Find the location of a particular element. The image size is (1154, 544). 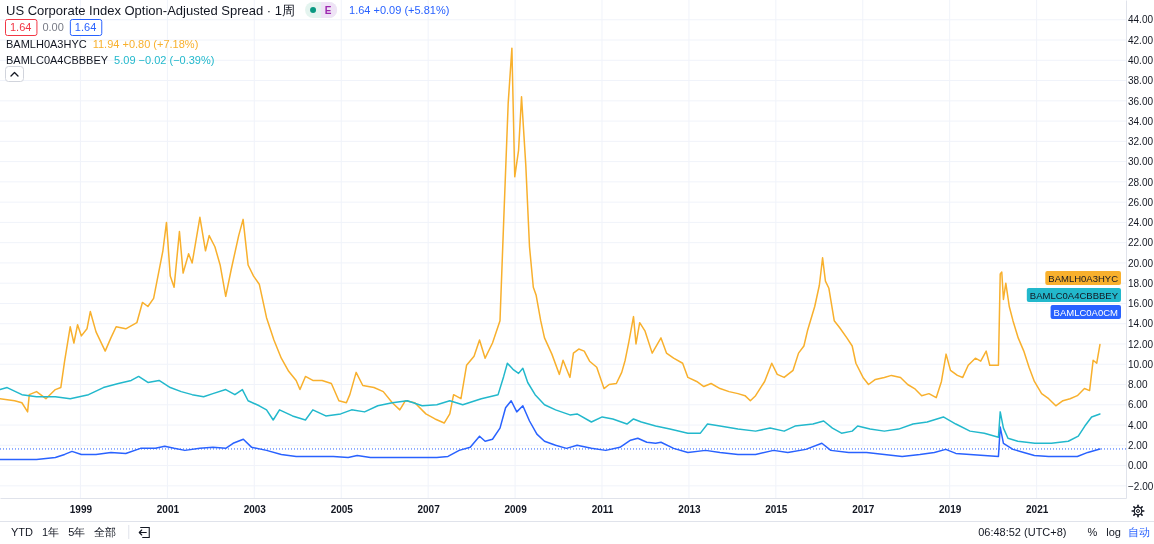

annotation: 11.94 +0.80 (+7.18%) is located at coordinates (145, 44).